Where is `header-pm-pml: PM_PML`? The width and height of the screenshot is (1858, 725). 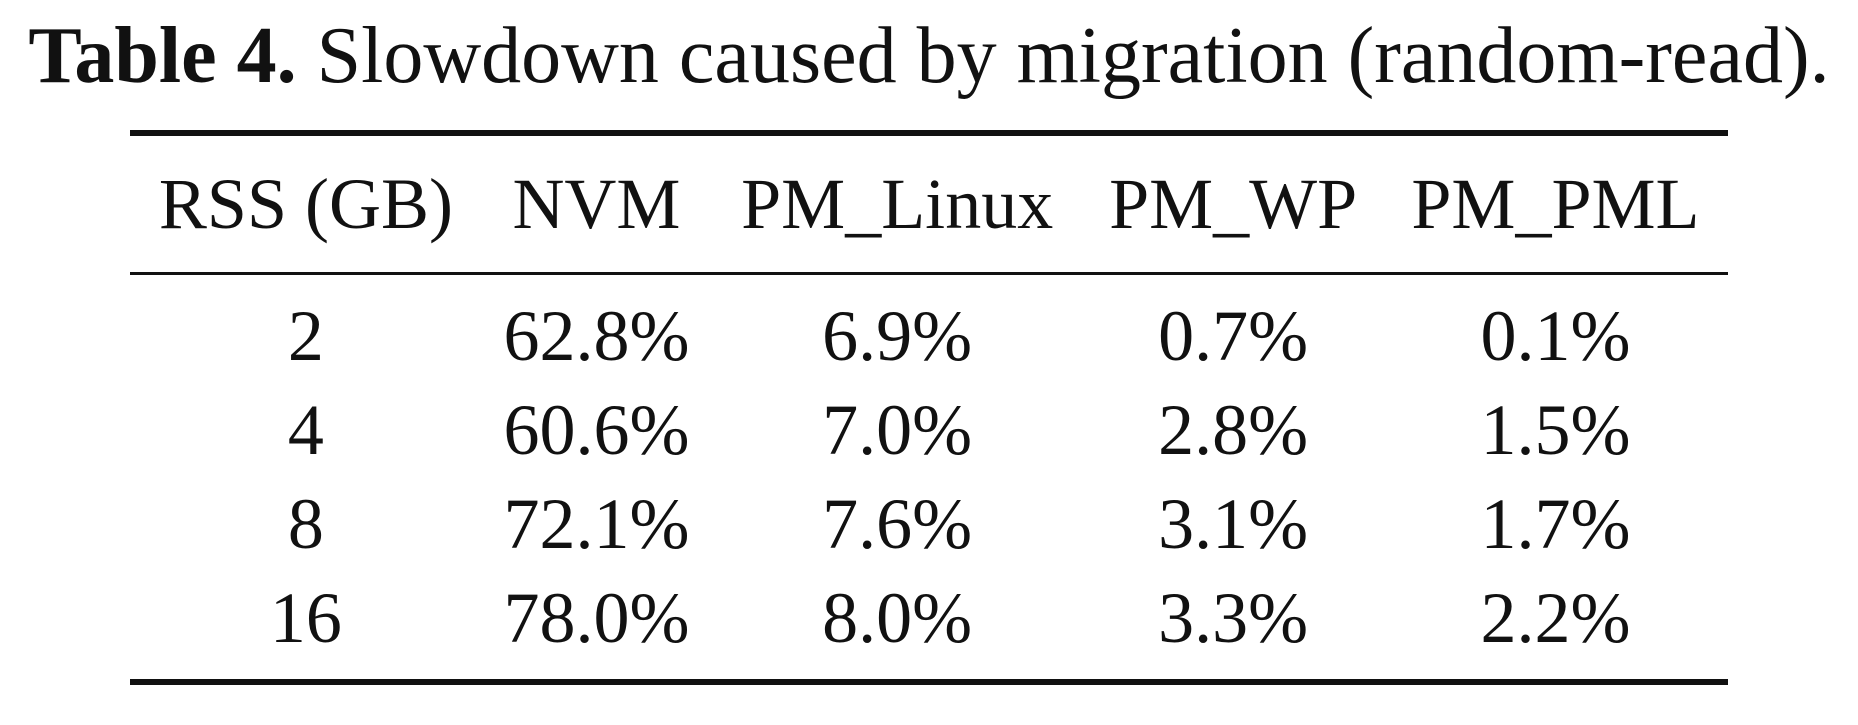
header-pm-pml: PM_PML is located at coordinates (1555, 203).